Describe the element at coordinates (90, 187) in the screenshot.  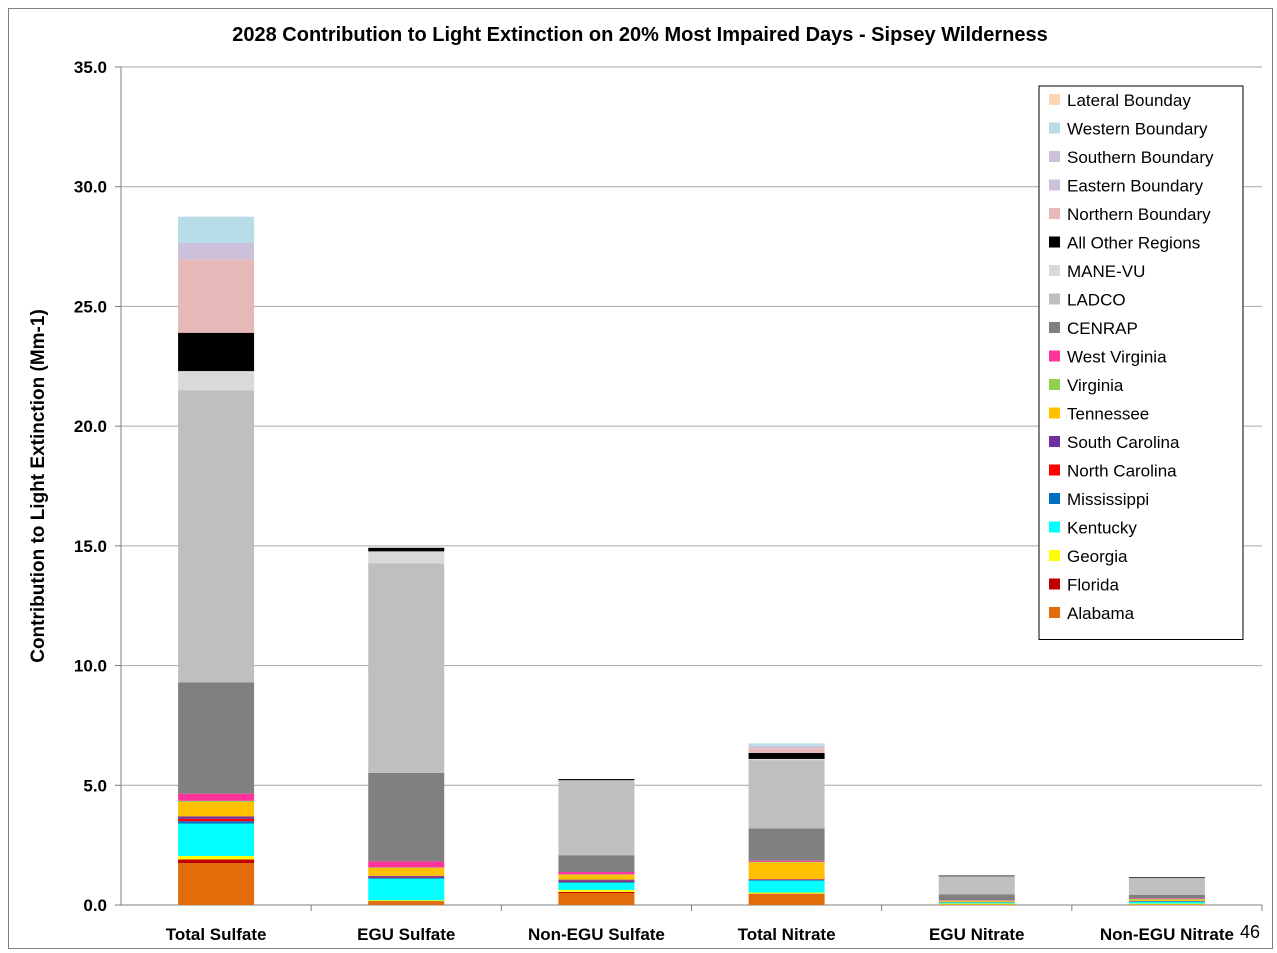
I see `y-tick-label: 30.0` at that location.